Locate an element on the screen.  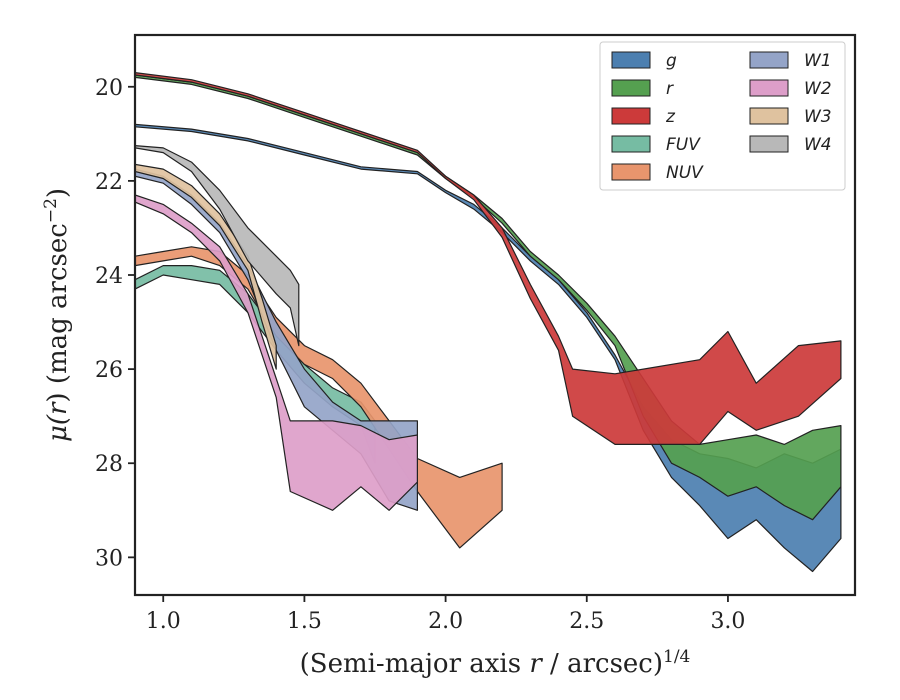
y-axis-title: μ(r) (mag arcsec−2) is located at coordinates (57, 315).